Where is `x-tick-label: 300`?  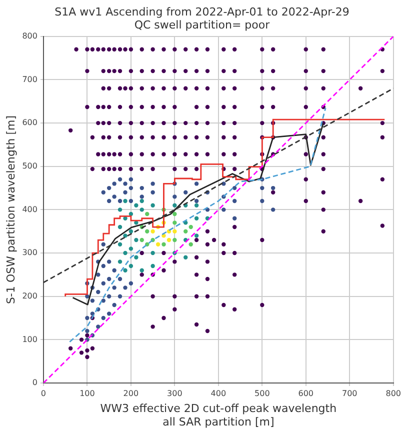 x-tick-label: 300 is located at coordinates (174, 393).